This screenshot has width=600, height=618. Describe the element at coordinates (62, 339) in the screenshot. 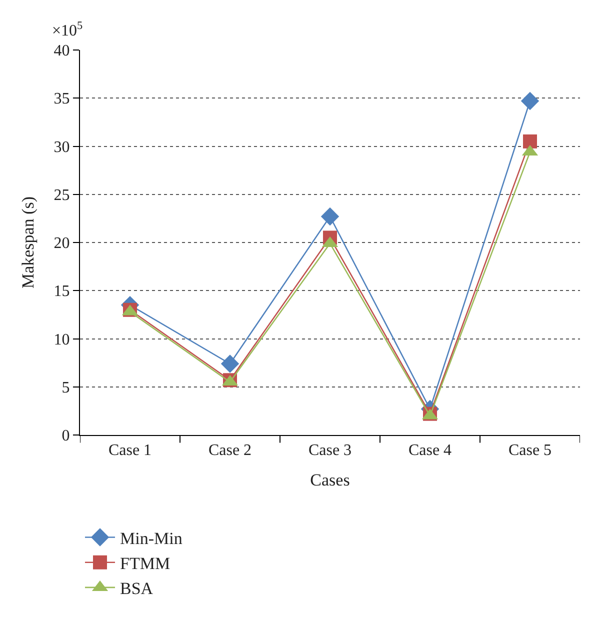

I see `y-tick-label: 10` at that location.